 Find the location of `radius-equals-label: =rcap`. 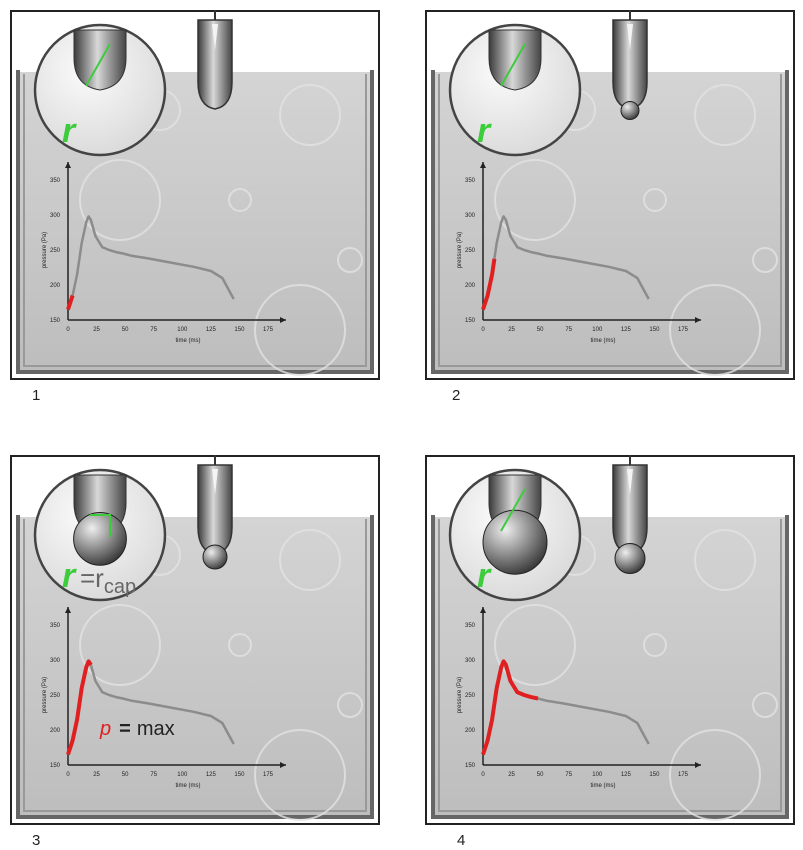

radius-equals-label: =rcap is located at coordinates (108, 580).